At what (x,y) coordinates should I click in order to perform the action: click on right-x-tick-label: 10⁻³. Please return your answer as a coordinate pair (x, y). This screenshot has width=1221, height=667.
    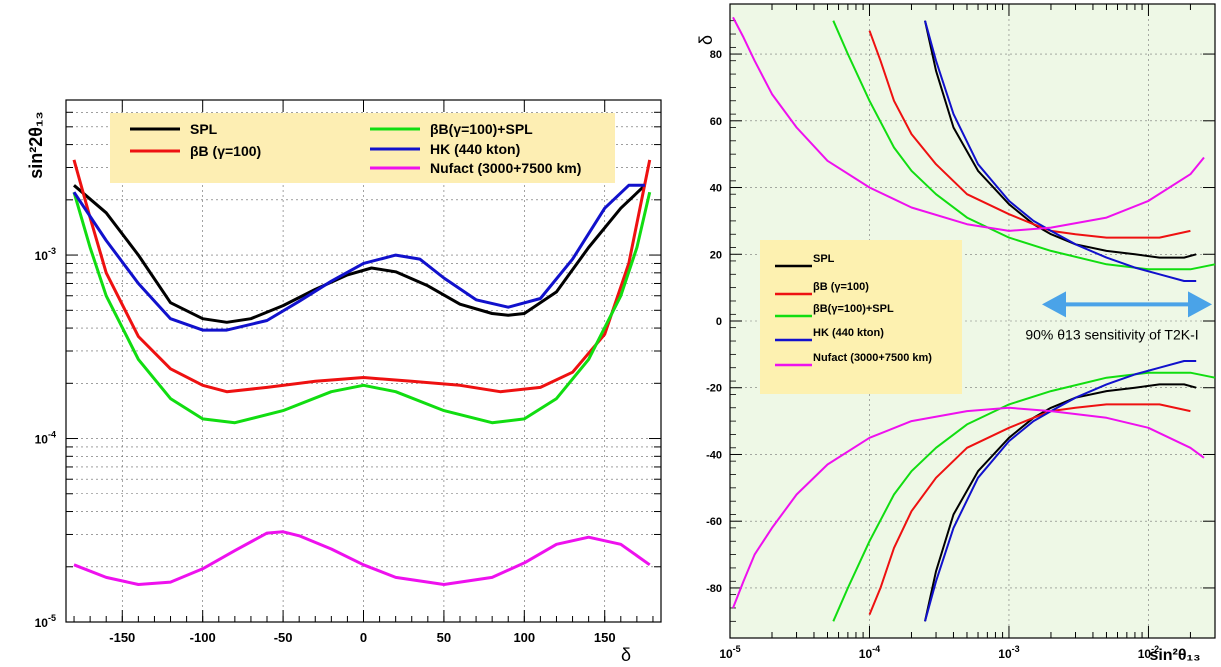
    Looking at the image, I should click on (1008, 652).